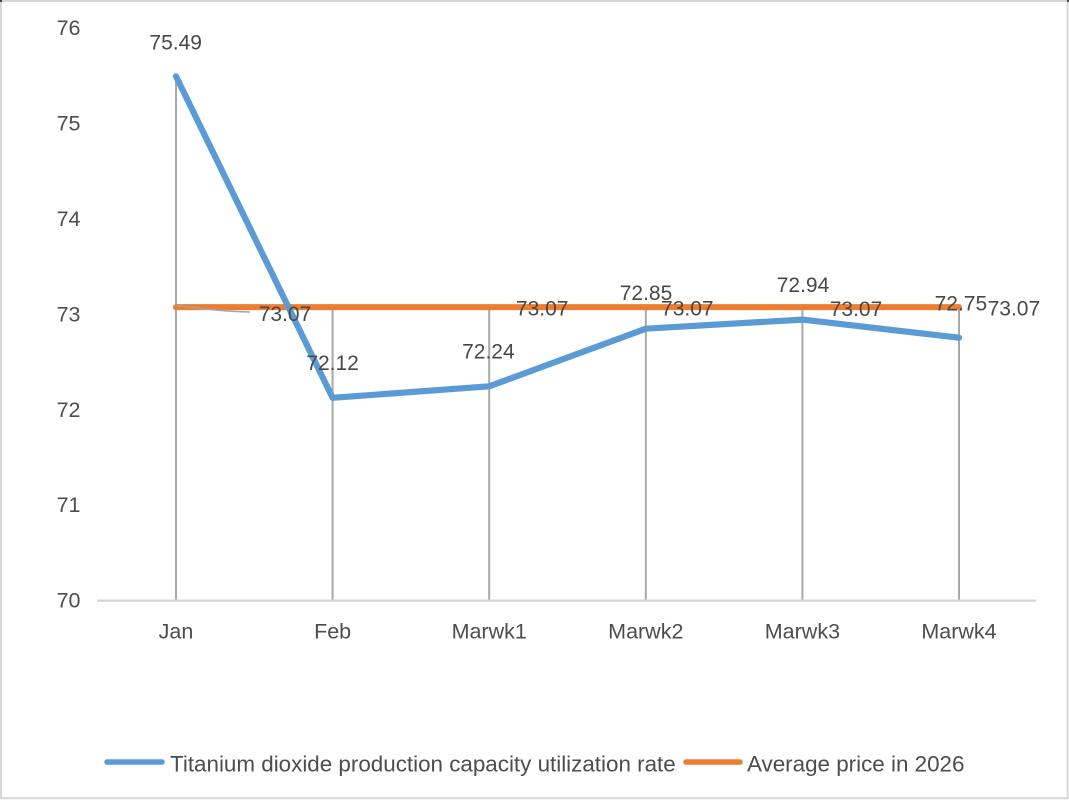  What do you see at coordinates (175, 42) in the screenshot?
I see `svg-text: 75.49` at bounding box center [175, 42].